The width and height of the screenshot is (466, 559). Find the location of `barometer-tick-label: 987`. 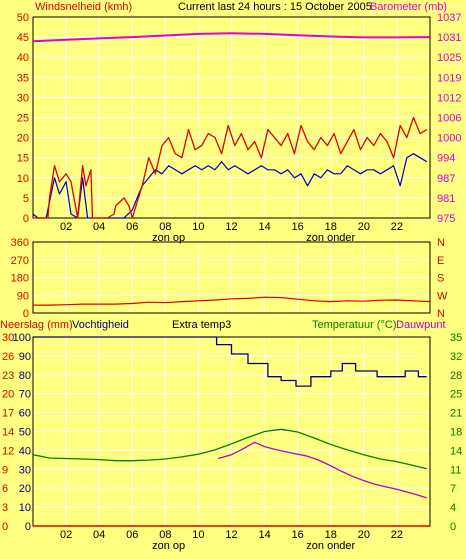

barometer-tick-label: 987 is located at coordinates (446, 179).